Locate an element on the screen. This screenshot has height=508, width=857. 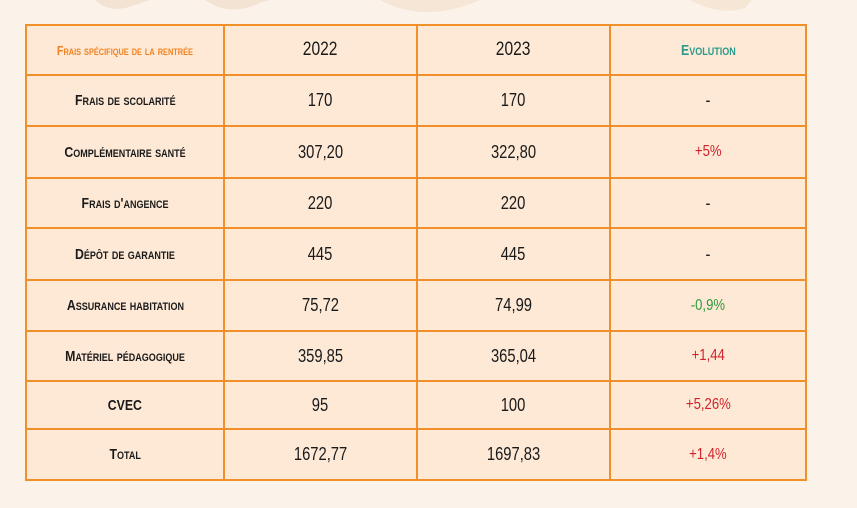
evolution-value-cell: +1,4% is located at coordinates (708, 454).